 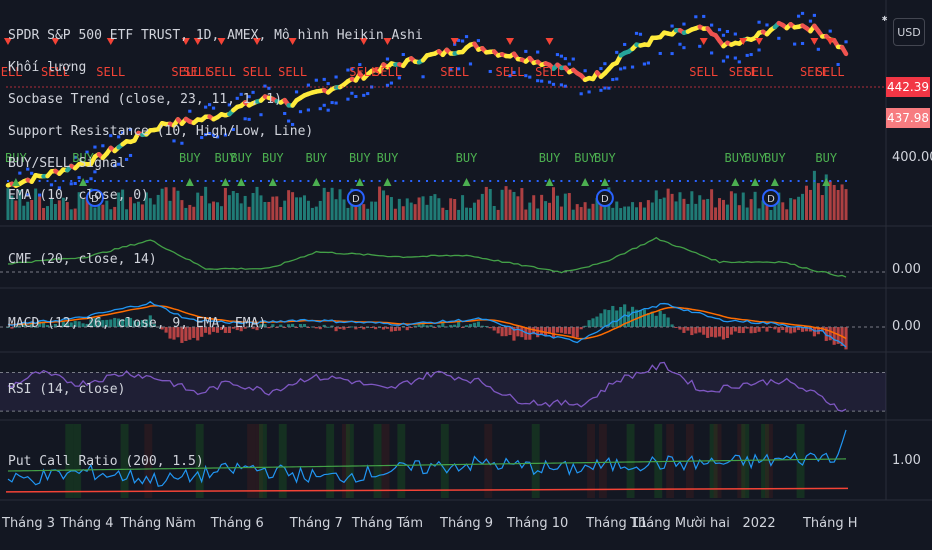 I want to click on settings-gear-icon: ✱, so click(x=885, y=19).